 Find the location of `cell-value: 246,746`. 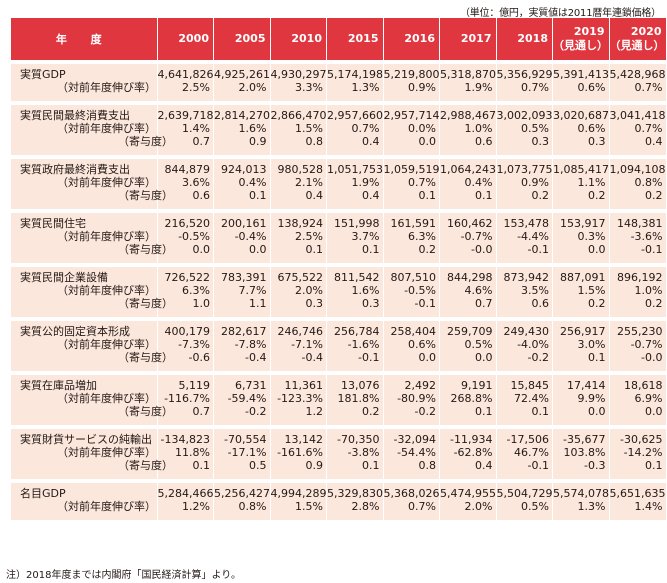

cell-value: 246,746 is located at coordinates (298, 327).